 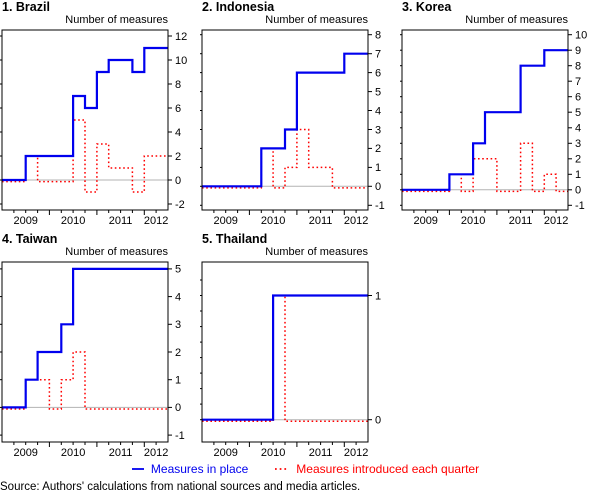 I want to click on panel-5-yaxis-title: Number of measures, so click(x=316, y=252).